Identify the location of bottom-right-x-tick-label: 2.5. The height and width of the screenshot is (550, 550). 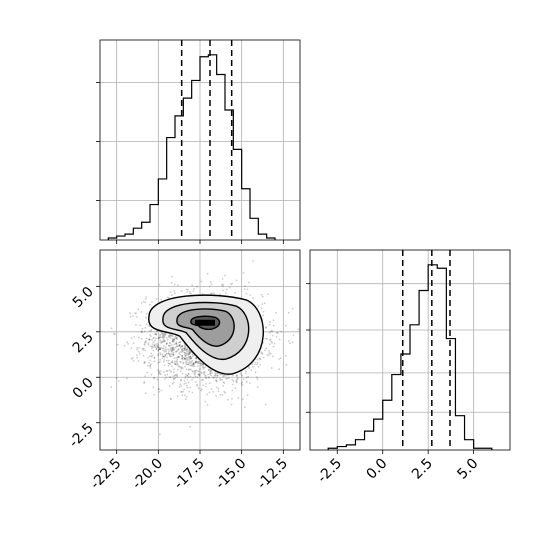
(422, 469).